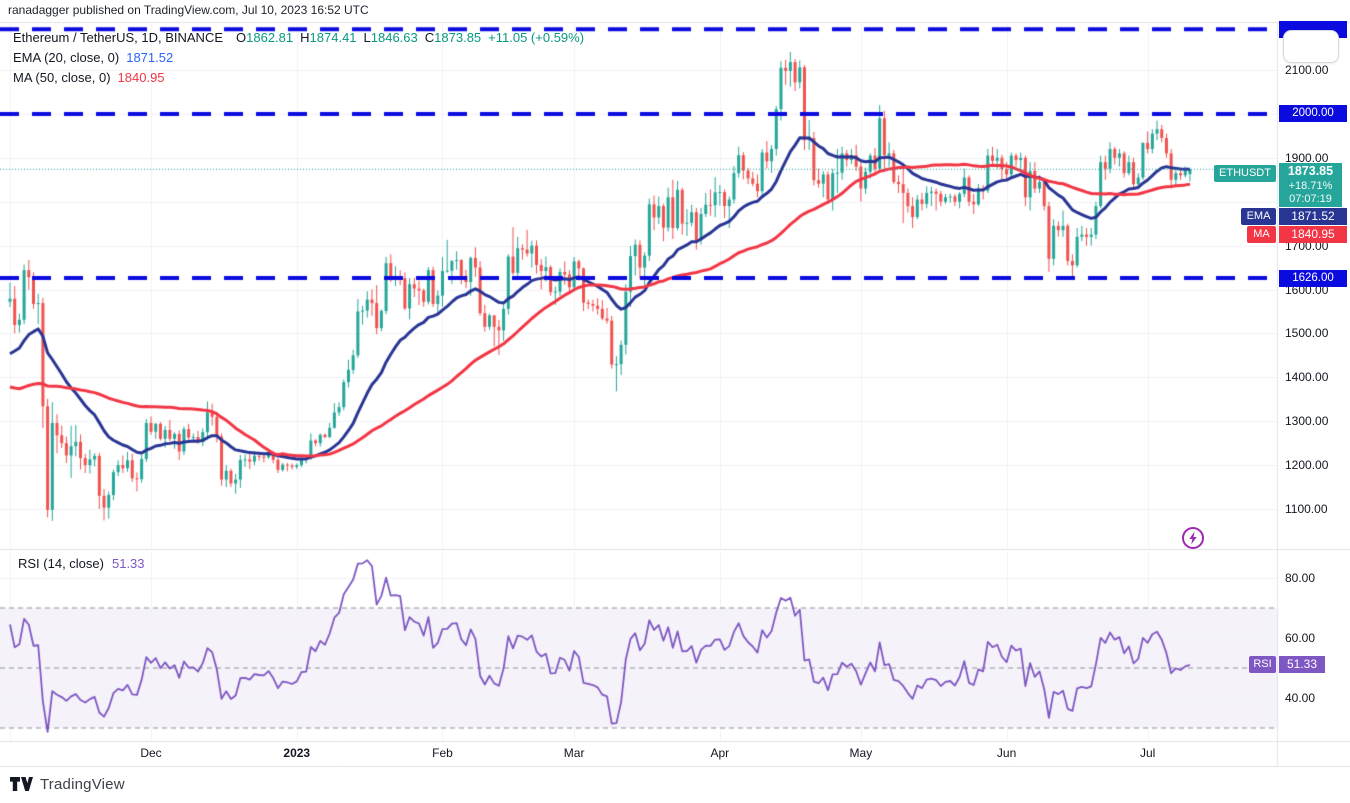 This screenshot has height=803, width=1350. I want to click on rsi-axis-tick: 40.00, so click(1300, 698).